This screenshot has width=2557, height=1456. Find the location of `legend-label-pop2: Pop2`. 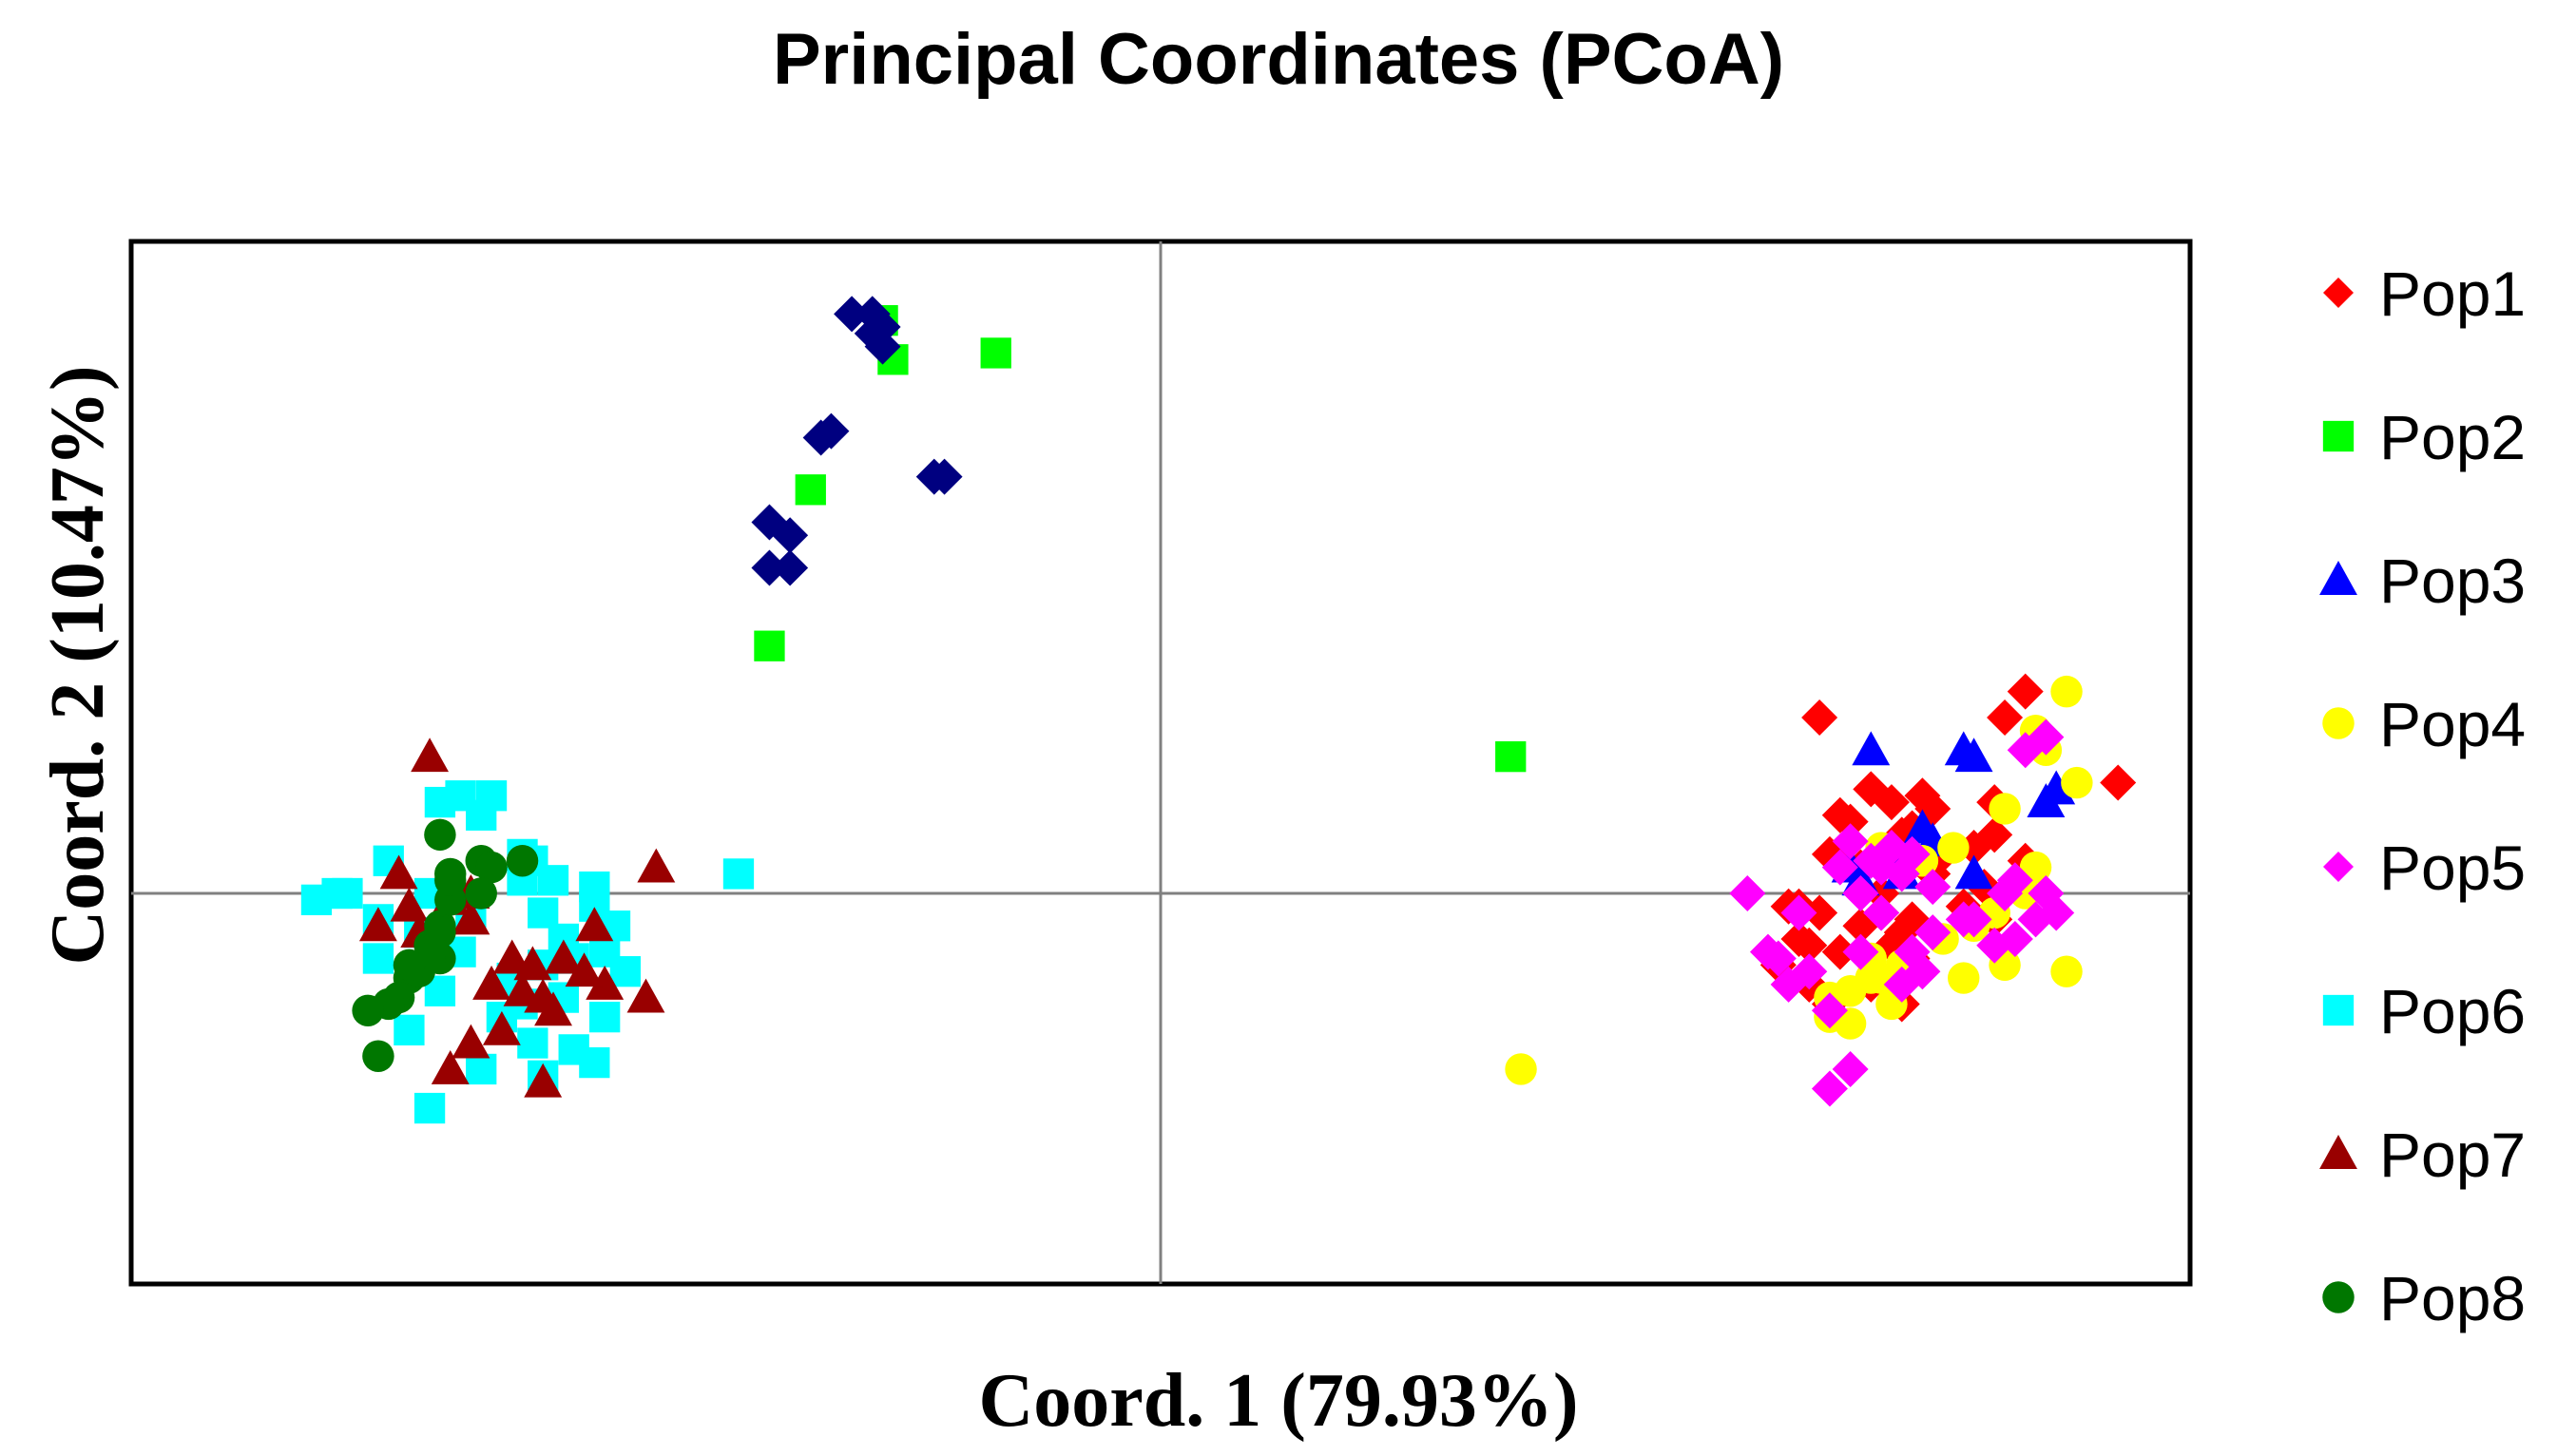

legend-label-pop2: Pop2 is located at coordinates (2452, 437).